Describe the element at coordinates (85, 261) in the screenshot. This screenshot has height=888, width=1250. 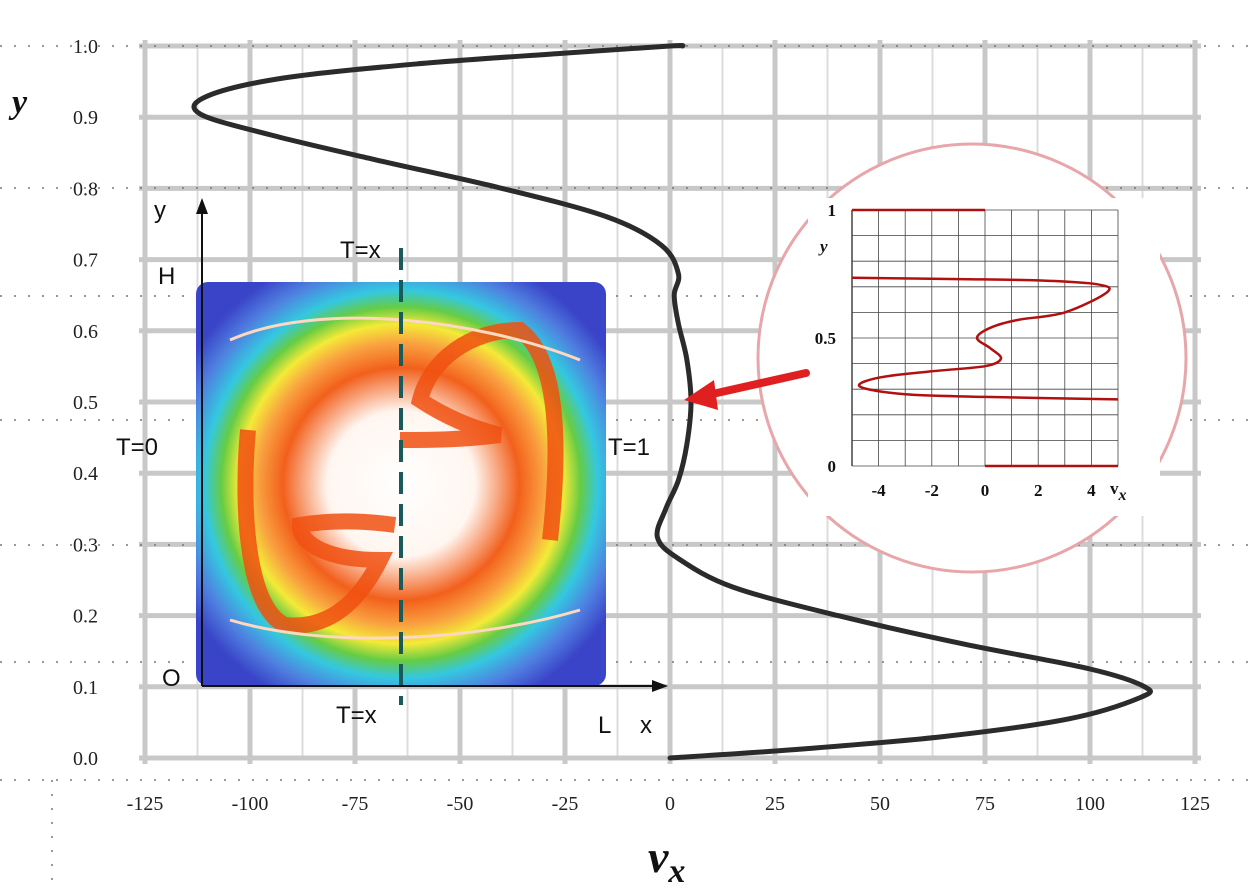
I see `y-tick-label: 0.7` at that location.